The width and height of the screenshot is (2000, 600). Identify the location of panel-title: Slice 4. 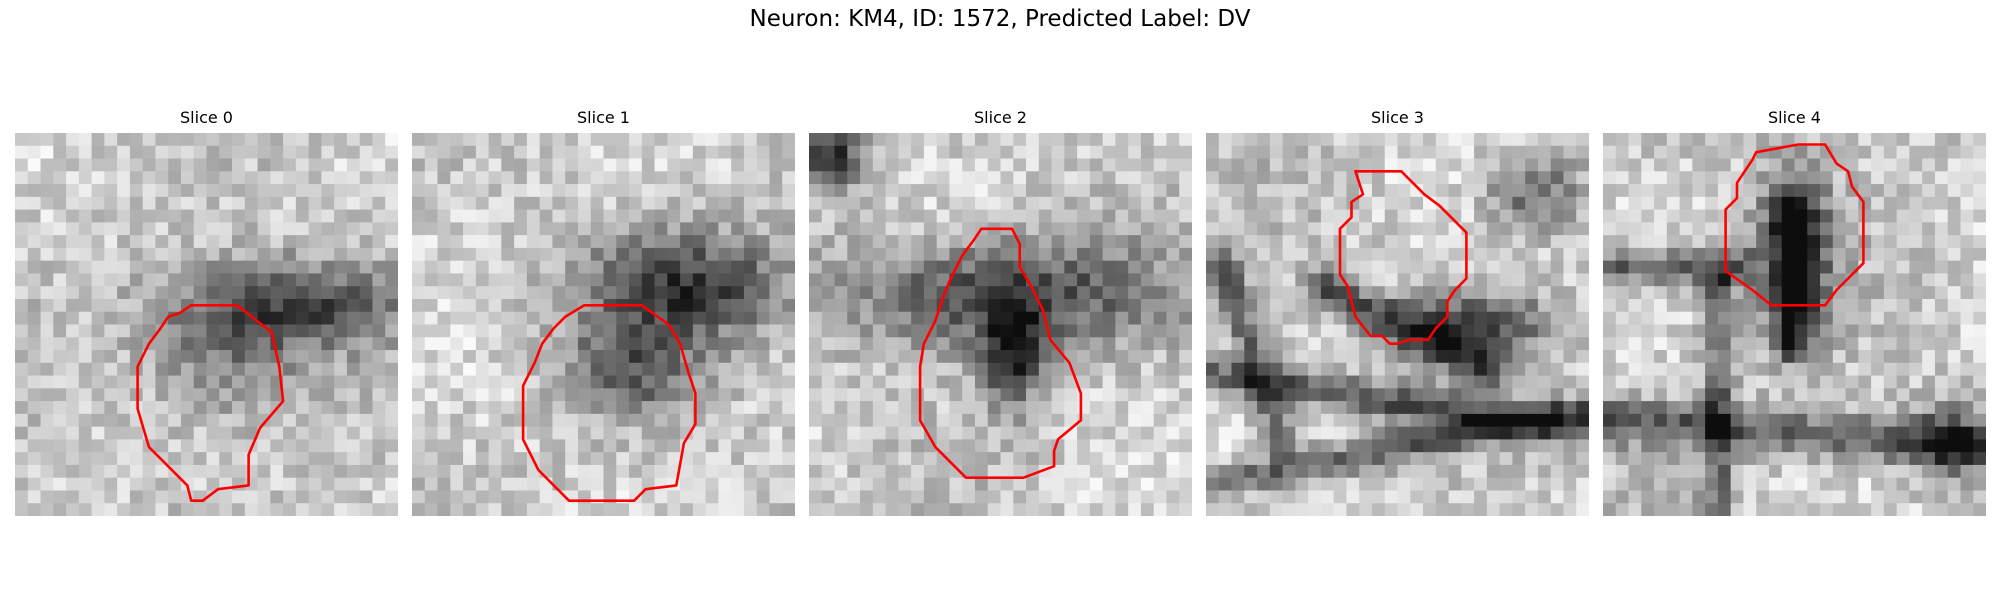
(1794, 117).